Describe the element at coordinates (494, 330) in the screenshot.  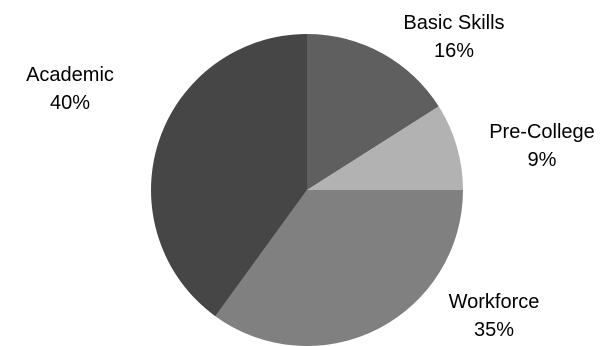
I see `slice-value-workforce: 35%` at that location.